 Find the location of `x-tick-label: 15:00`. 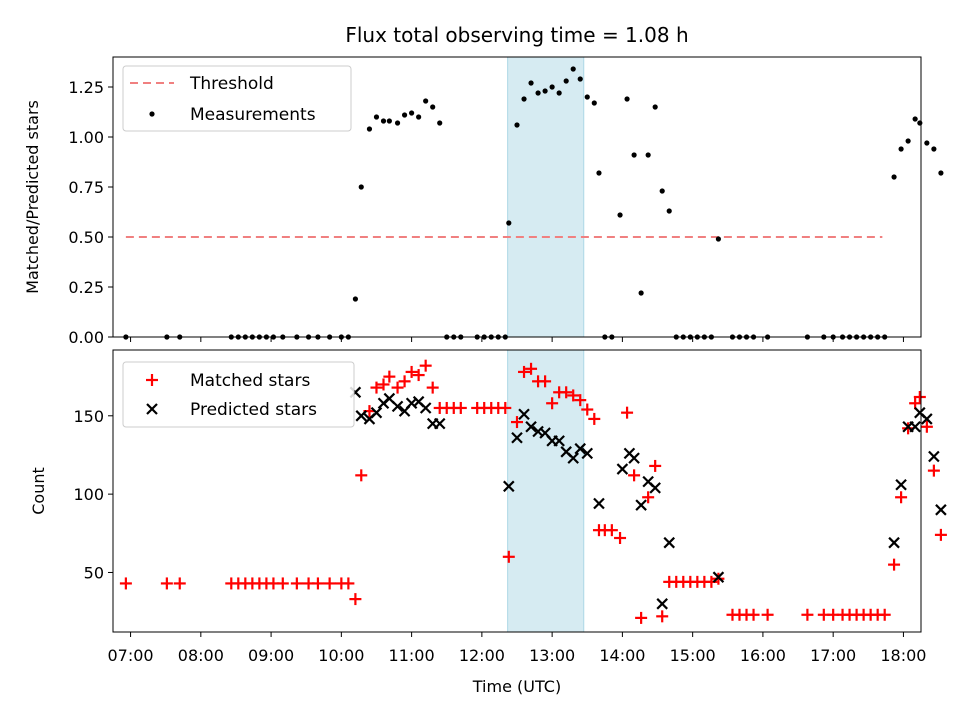

x-tick-label: 15:00 is located at coordinates (693, 655).